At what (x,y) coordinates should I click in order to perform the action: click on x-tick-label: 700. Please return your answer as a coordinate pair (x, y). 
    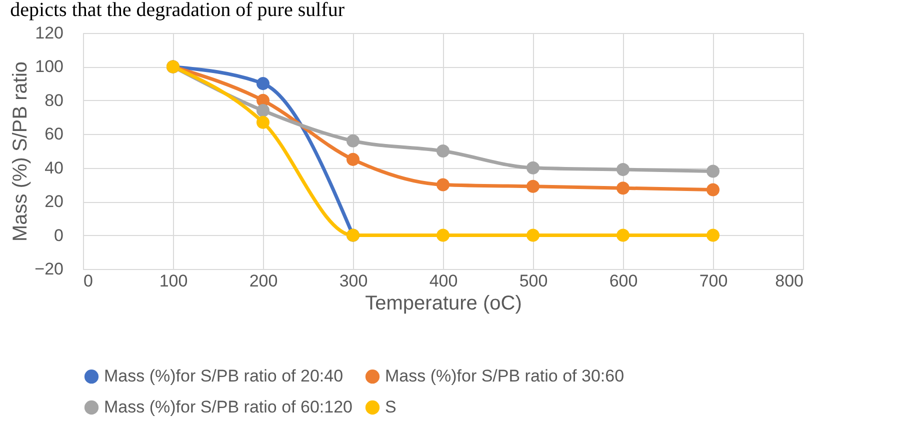
    Looking at the image, I should click on (713, 281).